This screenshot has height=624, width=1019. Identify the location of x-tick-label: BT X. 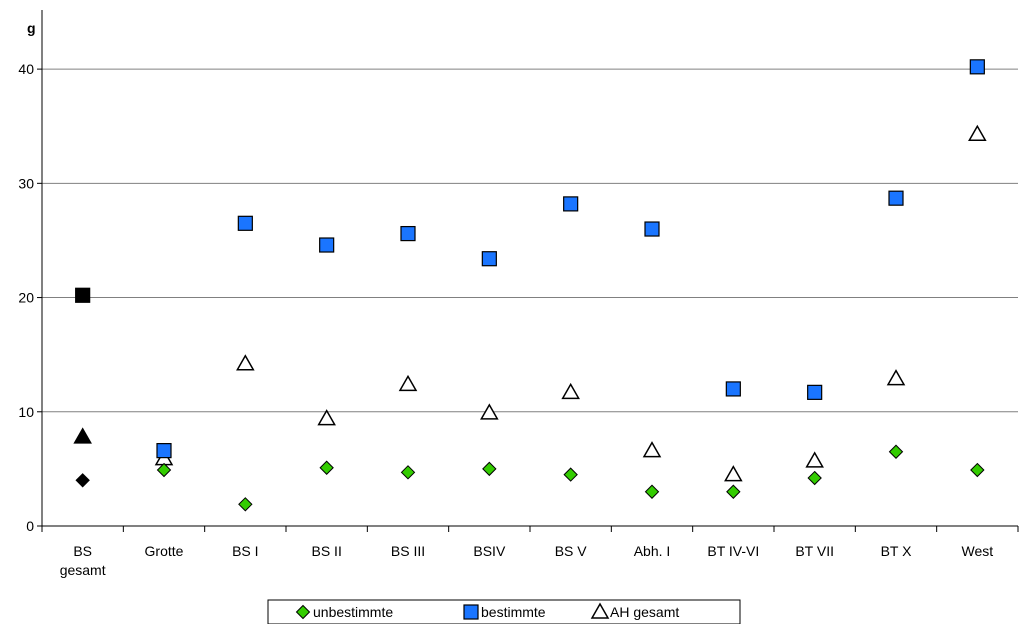
(897, 551).